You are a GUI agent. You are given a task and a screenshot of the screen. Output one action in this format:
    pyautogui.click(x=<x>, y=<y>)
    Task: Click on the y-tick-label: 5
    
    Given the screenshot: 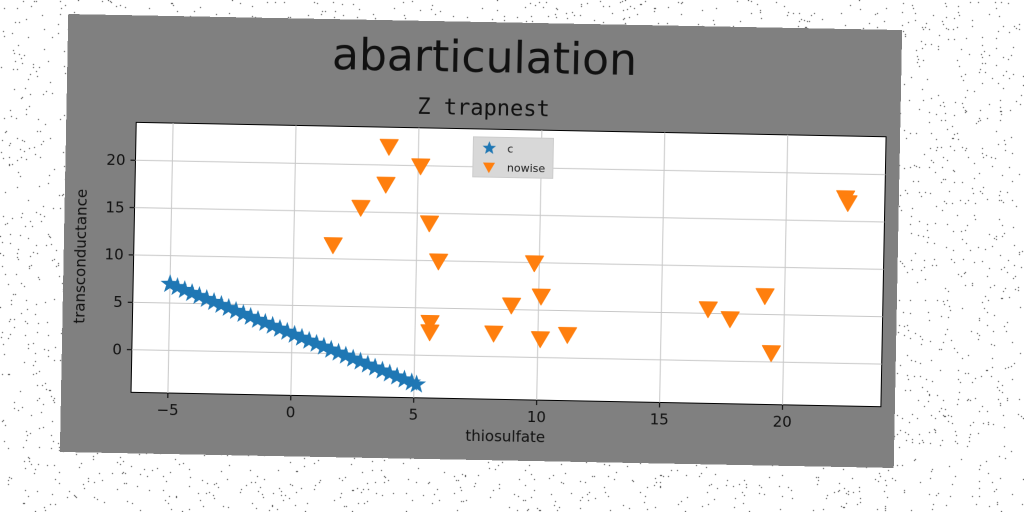 What is the action you would take?
    pyautogui.click(x=118, y=302)
    